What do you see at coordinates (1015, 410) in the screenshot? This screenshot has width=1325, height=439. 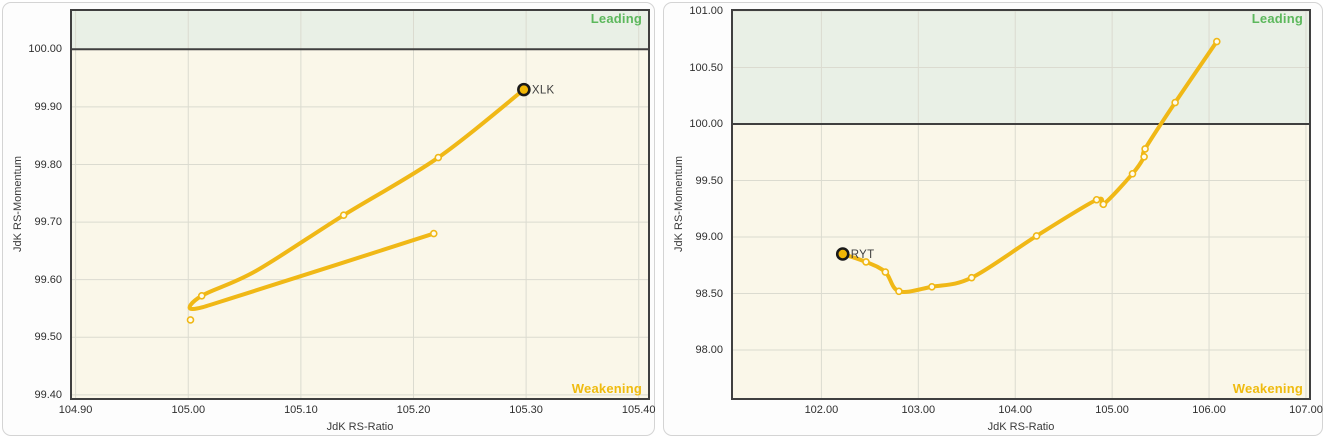 I see `x-tick-label: 104.00` at bounding box center [1015, 410].